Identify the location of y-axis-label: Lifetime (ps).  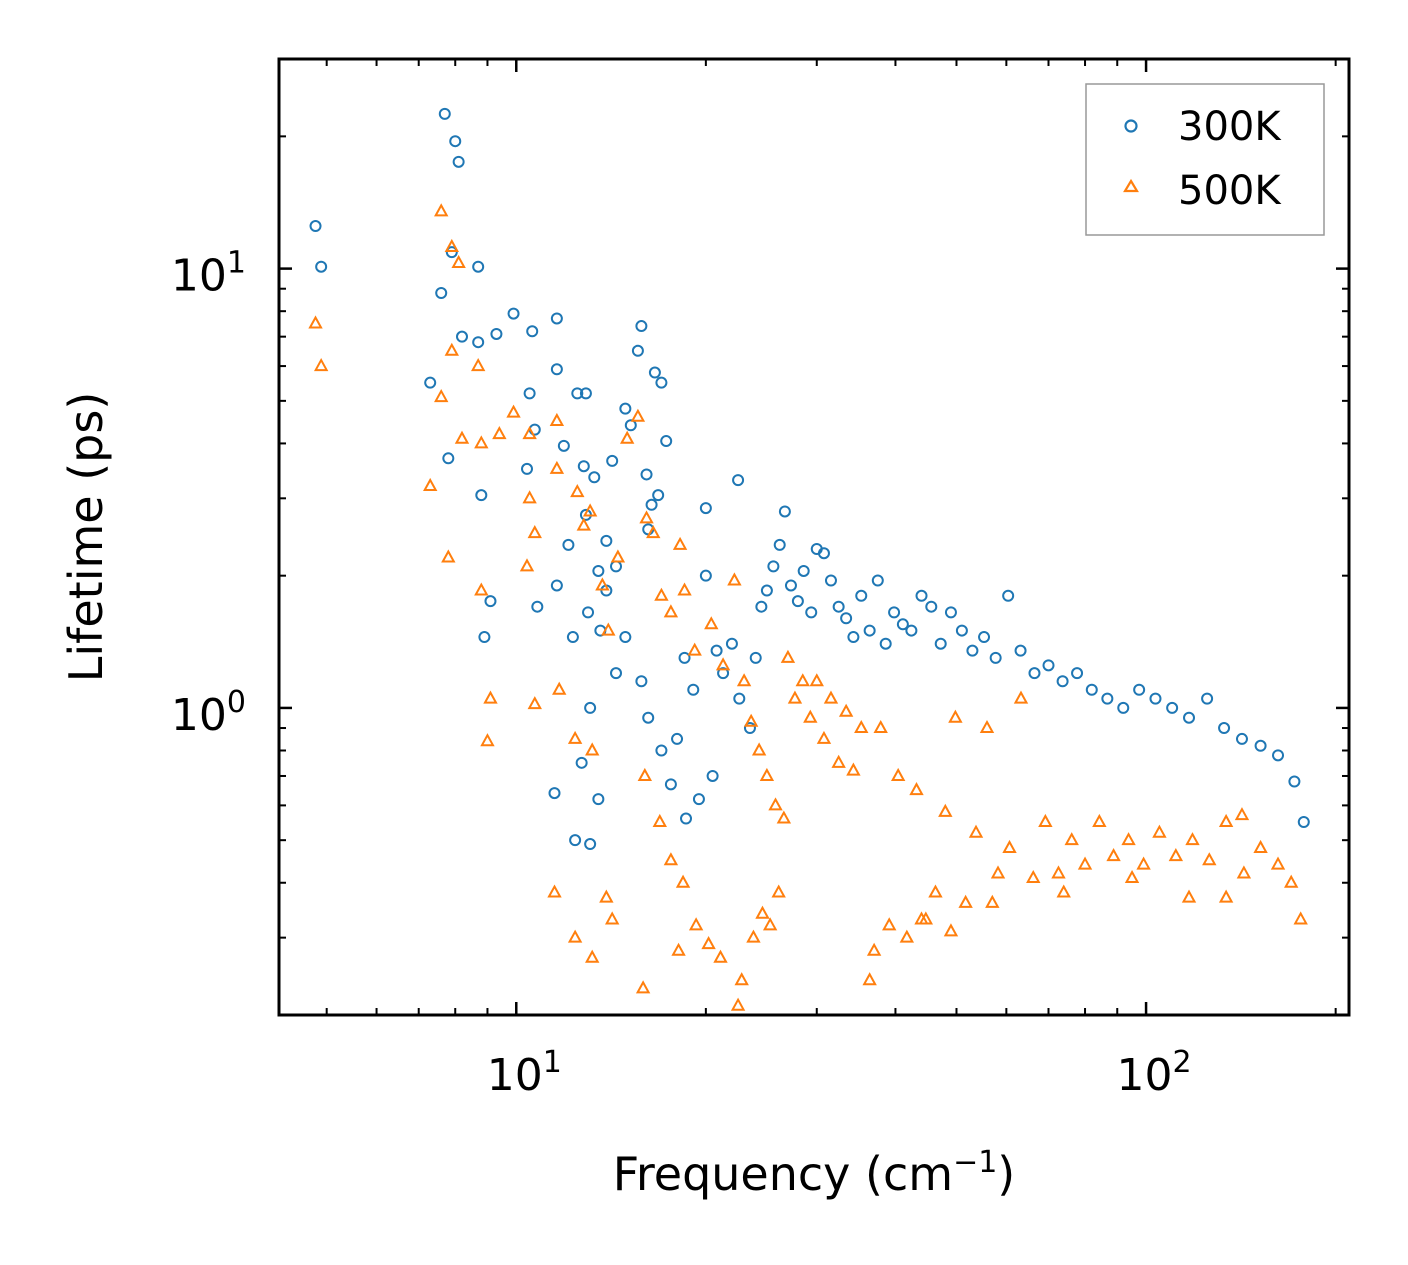
(86, 537).